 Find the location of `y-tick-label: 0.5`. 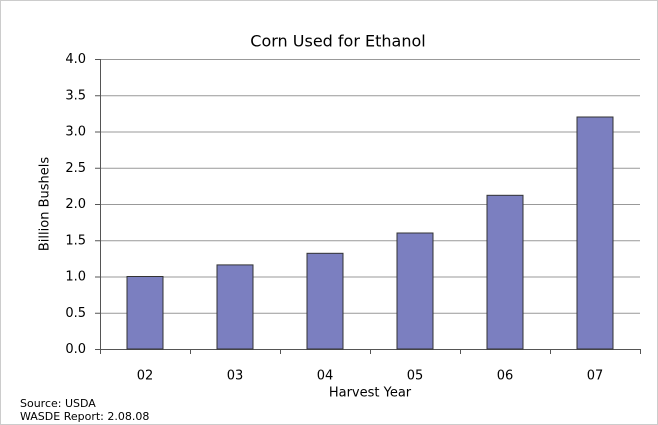

y-tick-label: 0.5 is located at coordinates (75, 313).